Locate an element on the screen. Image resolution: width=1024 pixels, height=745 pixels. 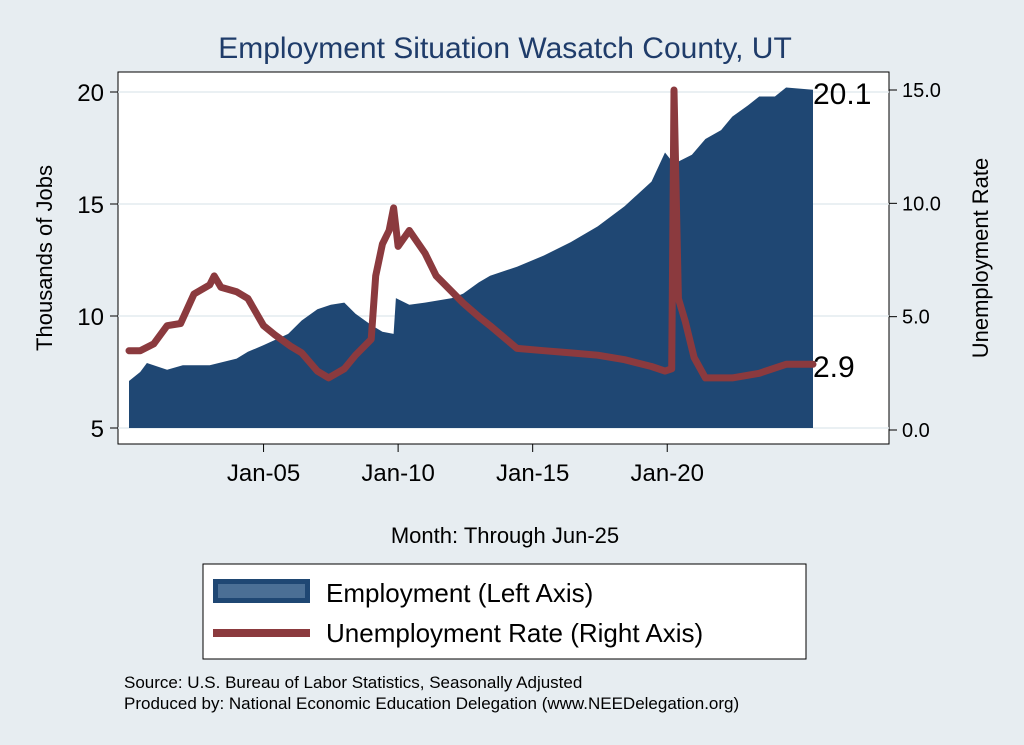
left-axis: 5 10 15 20 is located at coordinates (97, 261).